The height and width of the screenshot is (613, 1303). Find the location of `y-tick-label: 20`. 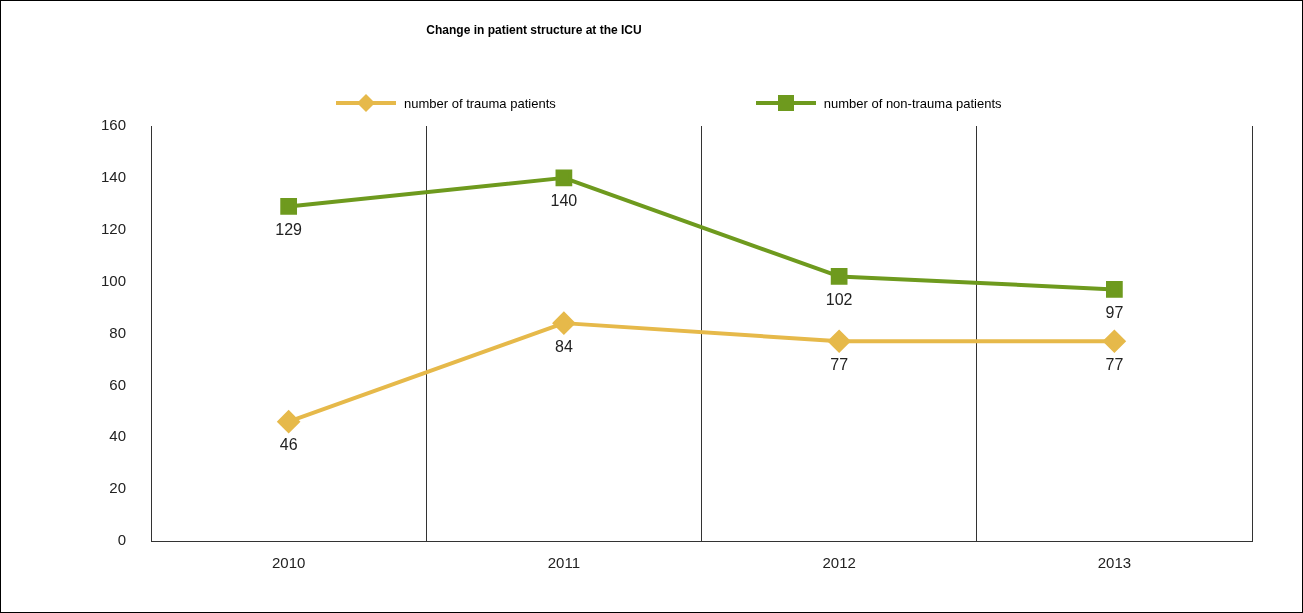

y-tick-label: 20 is located at coordinates (118, 488).